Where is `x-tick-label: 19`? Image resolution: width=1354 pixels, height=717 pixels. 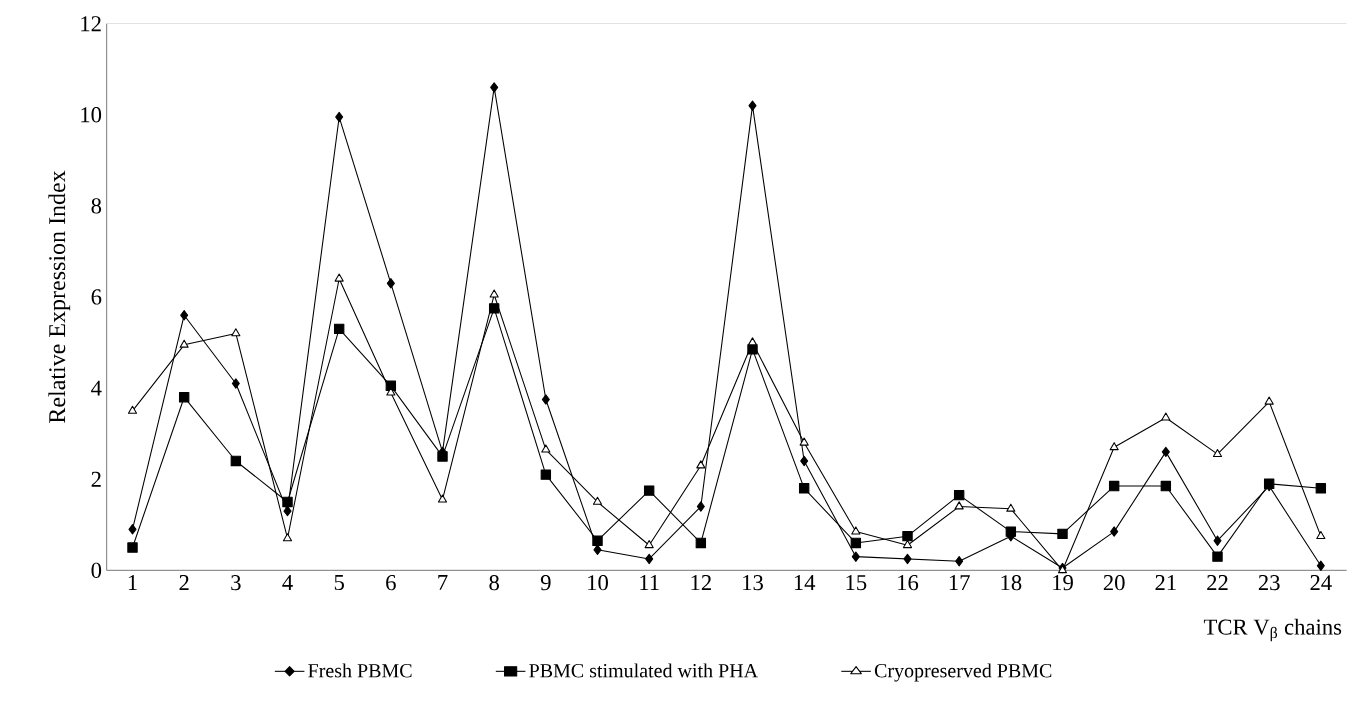
x-tick-label: 19 is located at coordinates (1063, 583).